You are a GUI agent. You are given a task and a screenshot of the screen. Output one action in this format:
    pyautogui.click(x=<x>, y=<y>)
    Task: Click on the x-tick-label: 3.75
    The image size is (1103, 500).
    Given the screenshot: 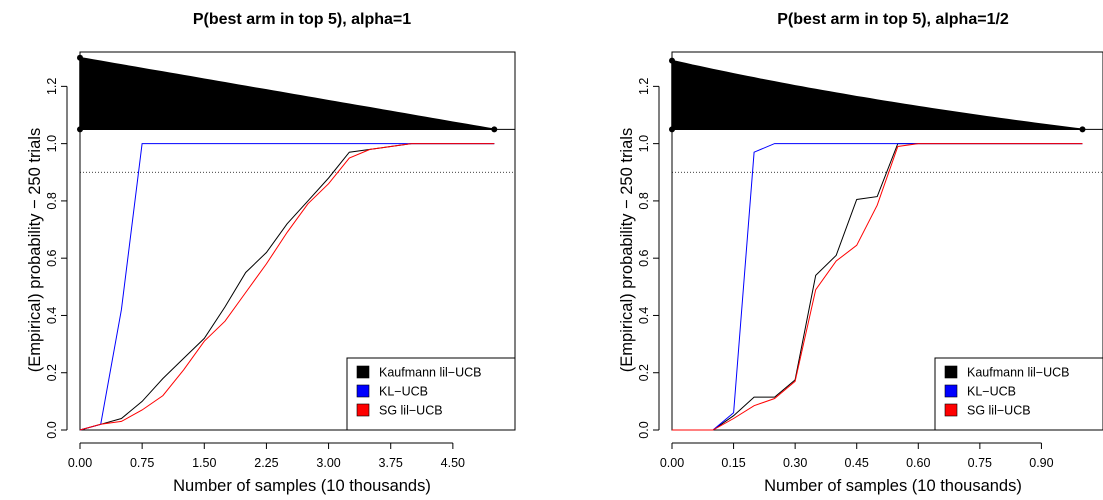 What is the action you would take?
    pyautogui.click(x=391, y=463)
    